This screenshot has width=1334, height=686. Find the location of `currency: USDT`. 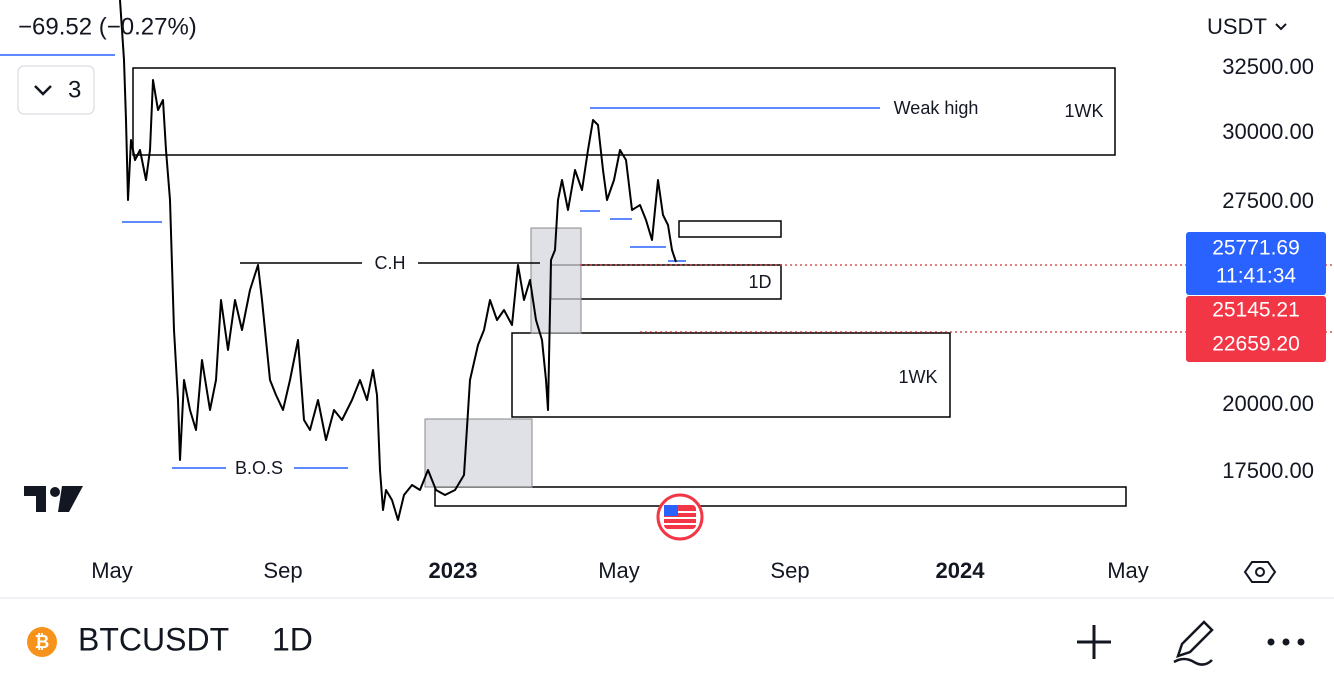

currency: USDT is located at coordinates (1237, 26).